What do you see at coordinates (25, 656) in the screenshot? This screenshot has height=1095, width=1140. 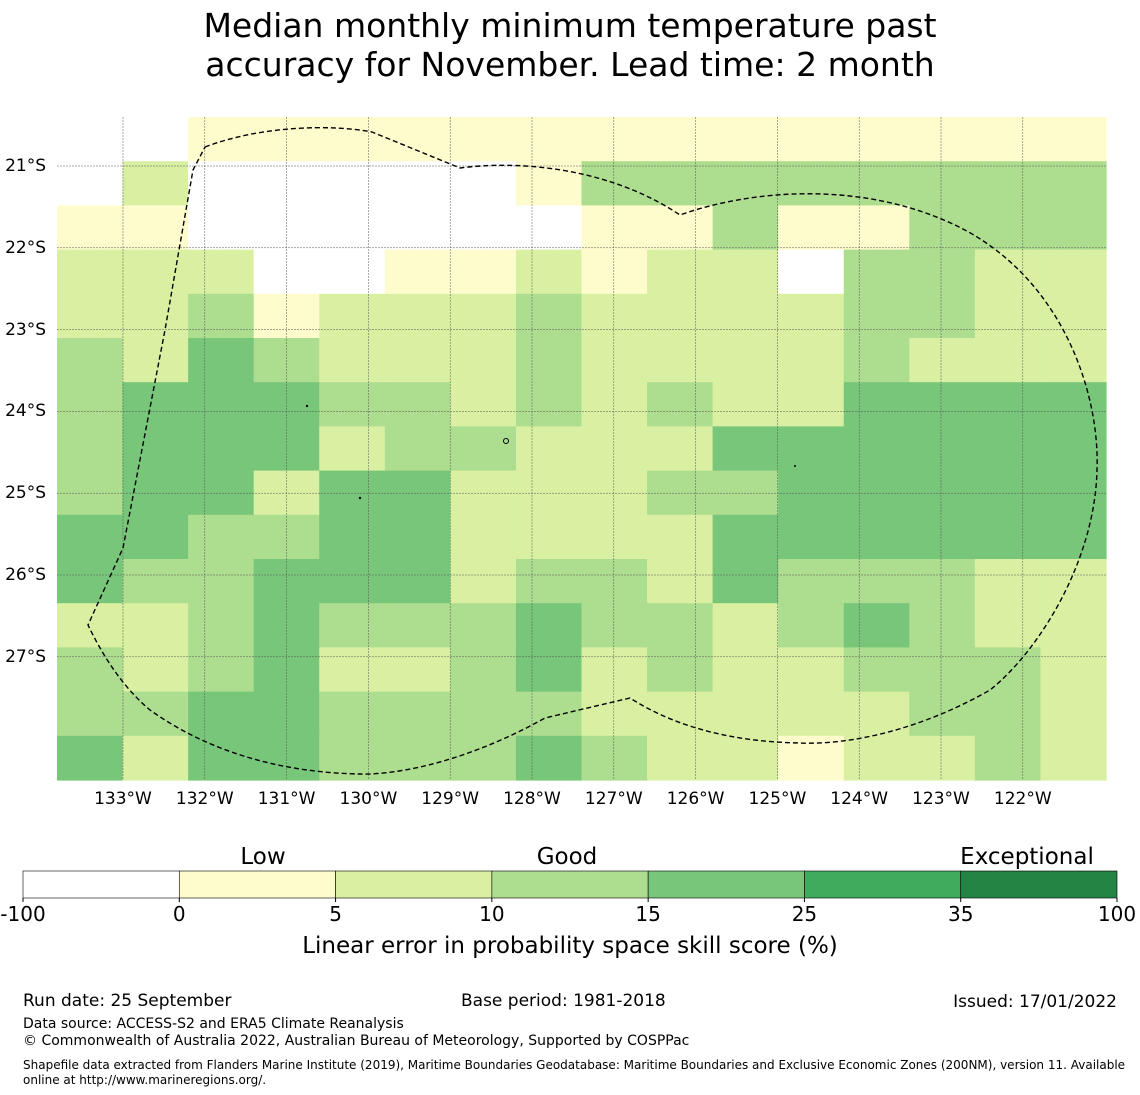 I see `latitude-label: 27°S` at bounding box center [25, 656].